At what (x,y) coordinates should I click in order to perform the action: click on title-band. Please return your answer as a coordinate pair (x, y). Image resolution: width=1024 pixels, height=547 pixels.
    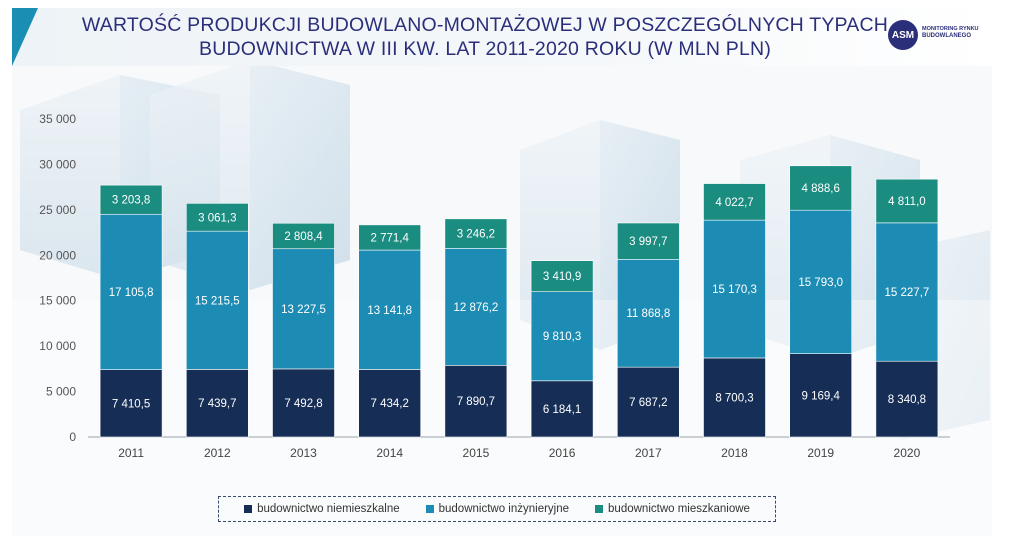
    Looking at the image, I should click on (502, 37).